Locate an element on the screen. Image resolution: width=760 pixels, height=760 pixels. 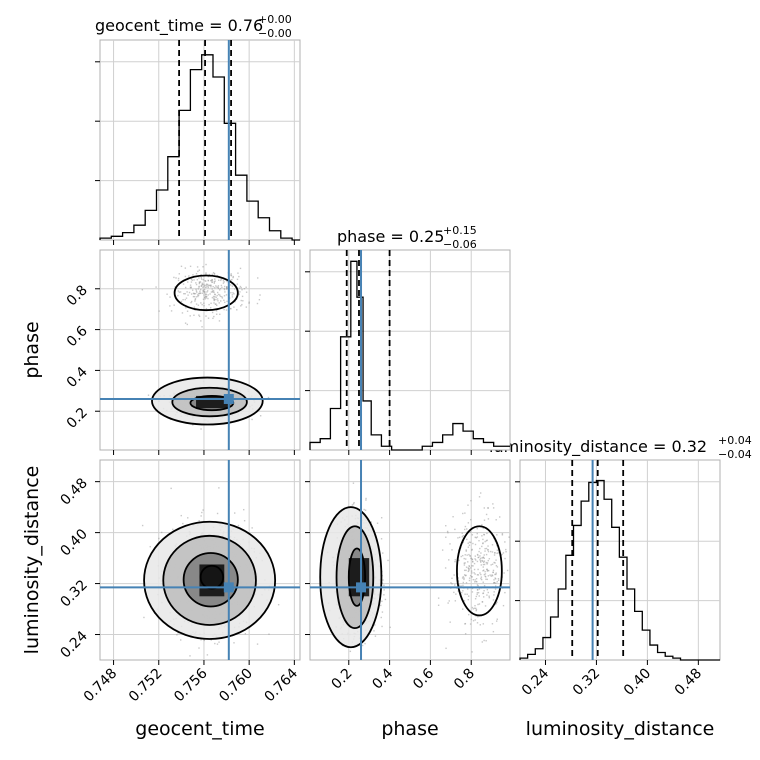
title-phase: phase = 0.25 +0.15 −0.06 is located at coordinates (407, 237).